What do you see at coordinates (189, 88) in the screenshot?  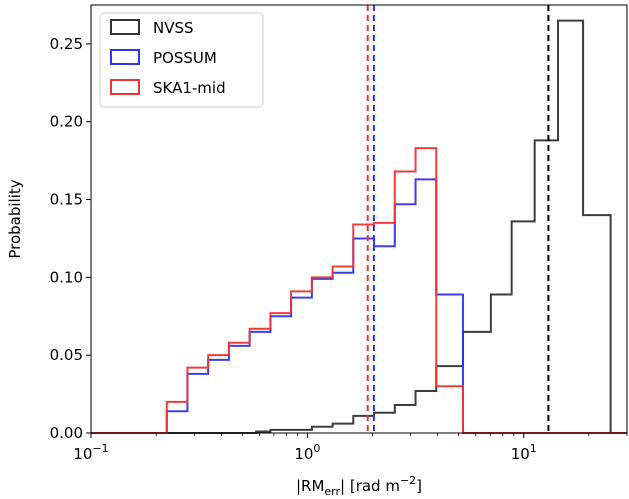 I see `legend-label-ska1-mid: SKA1-mid` at bounding box center [189, 88].